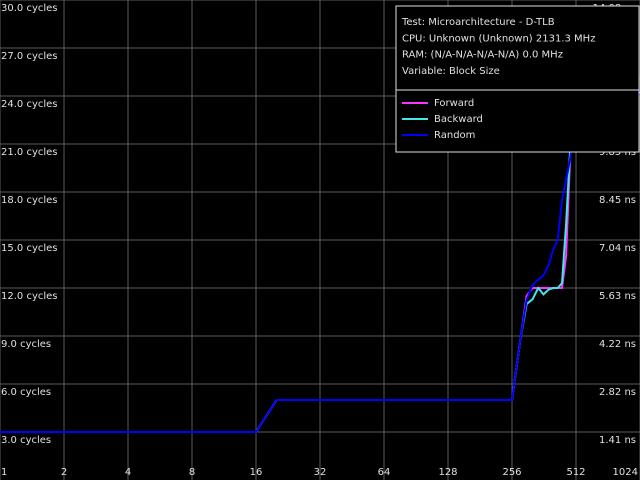 The height and width of the screenshot is (480, 640). What do you see at coordinates (26, 392) in the screenshot?
I see `y-tick-label: 6.0 cycles` at bounding box center [26, 392].